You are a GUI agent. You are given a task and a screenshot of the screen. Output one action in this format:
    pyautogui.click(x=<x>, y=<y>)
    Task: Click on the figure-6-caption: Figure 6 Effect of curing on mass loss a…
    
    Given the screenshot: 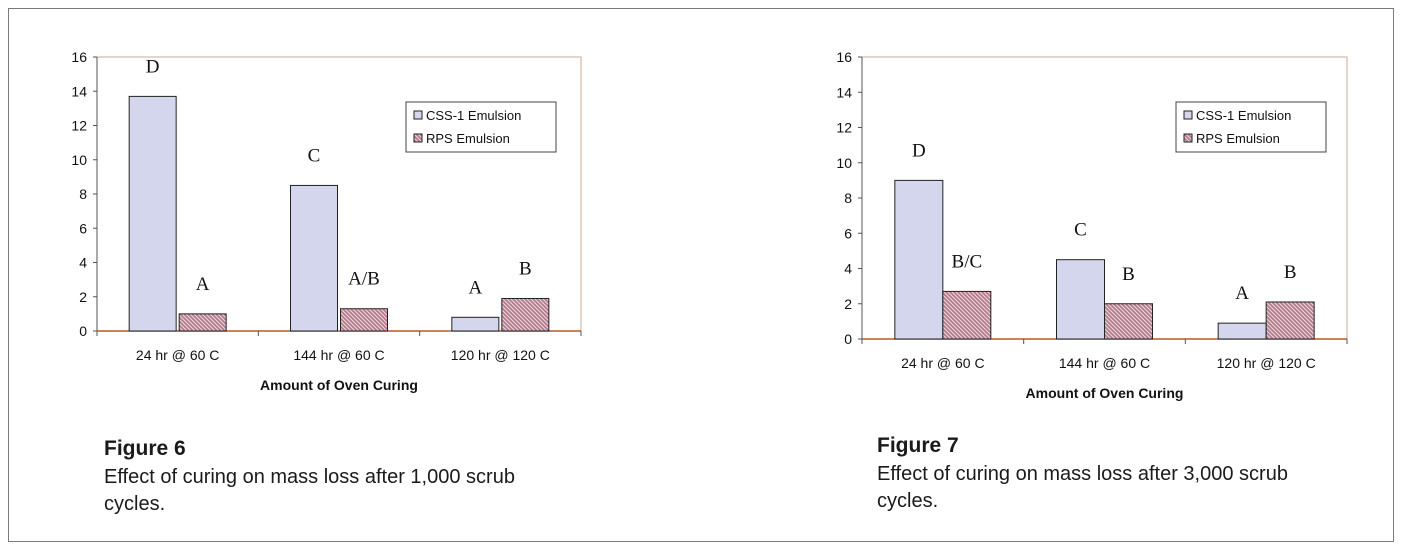 What is the action you would take?
    pyautogui.click(x=364, y=477)
    